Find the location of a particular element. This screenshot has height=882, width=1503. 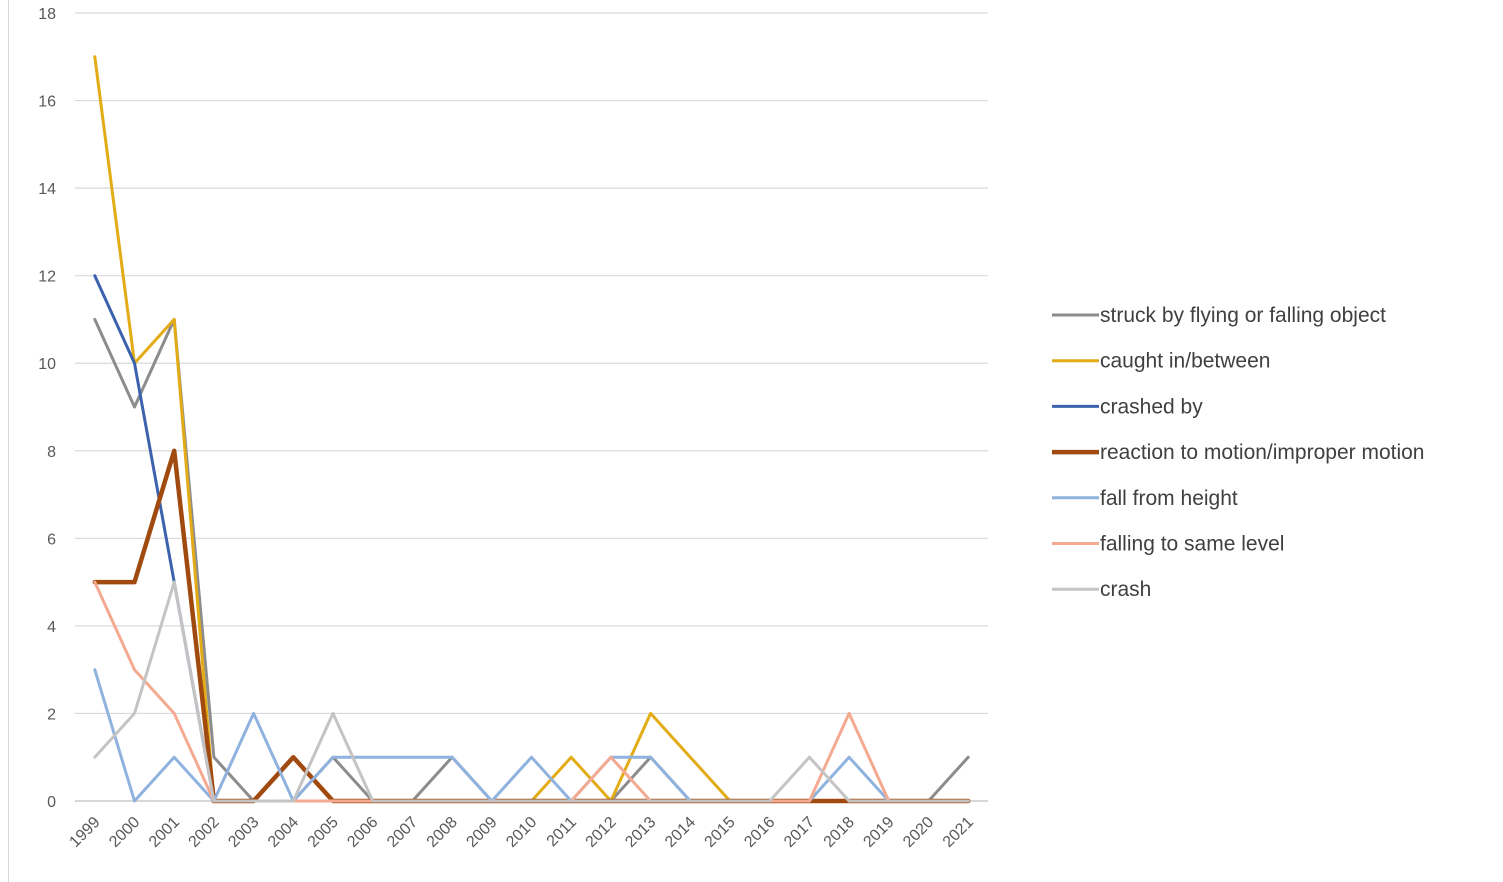

y-tick-label: 8 is located at coordinates (51, 452).